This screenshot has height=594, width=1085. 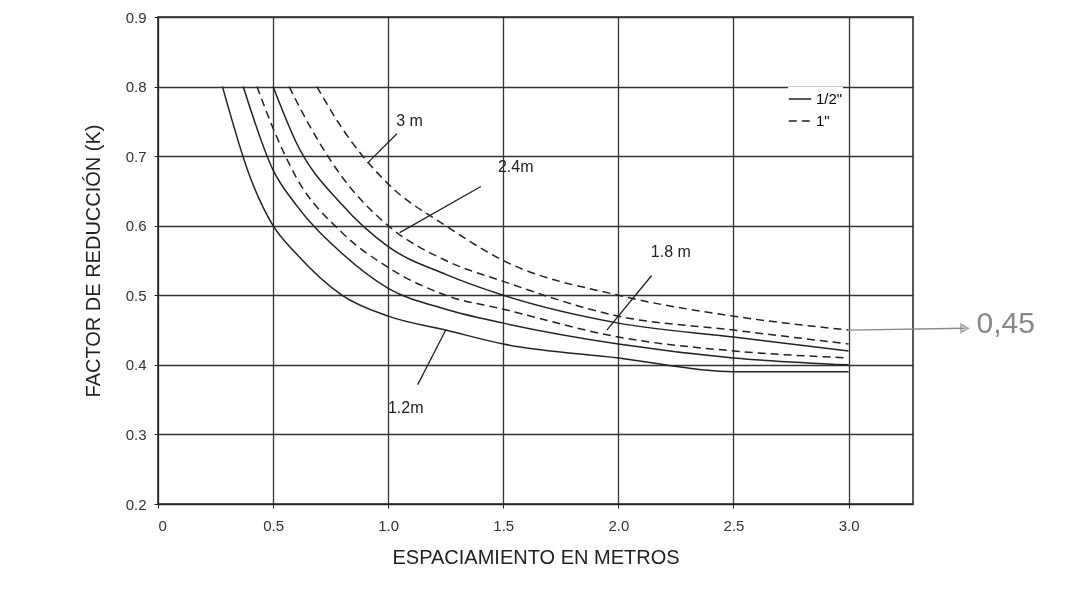 I want to click on annotation: 3 m, so click(x=409, y=121).